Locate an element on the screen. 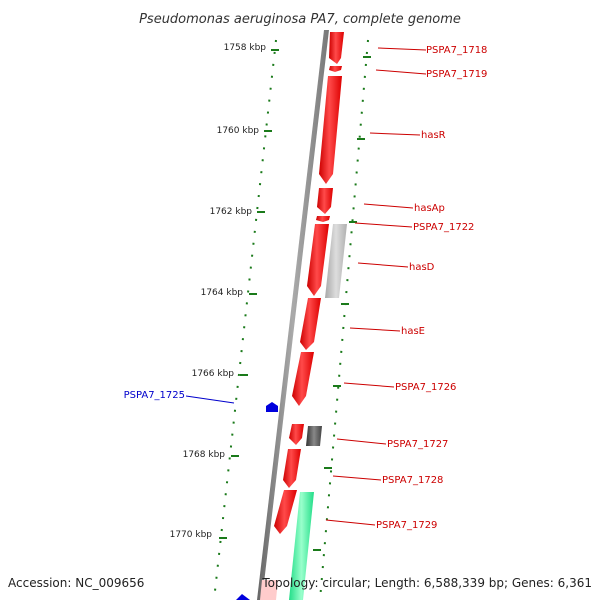 This screenshot has height=600, width=600. gene-feature-dark is located at coordinates (314, 436).